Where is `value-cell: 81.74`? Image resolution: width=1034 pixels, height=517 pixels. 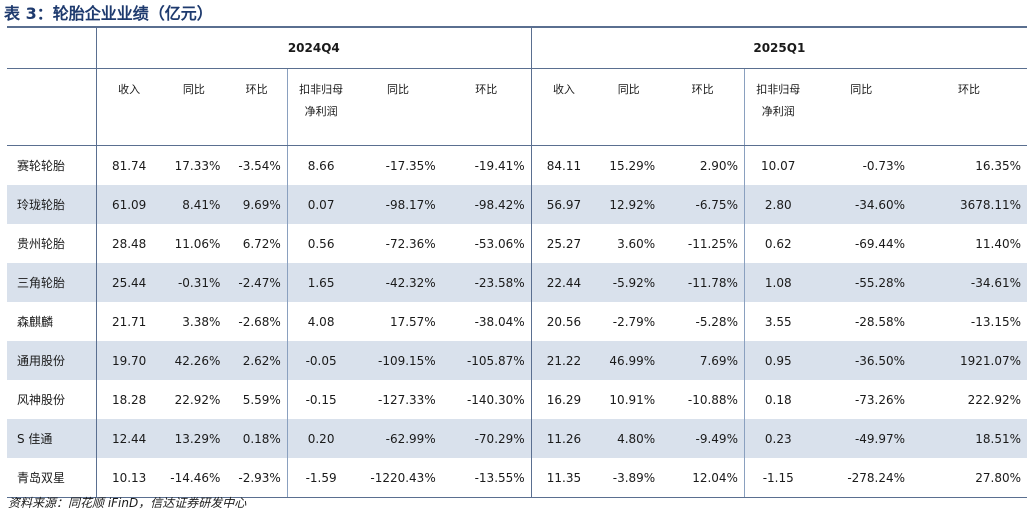
value-cell: 81.74 is located at coordinates (128, 165).